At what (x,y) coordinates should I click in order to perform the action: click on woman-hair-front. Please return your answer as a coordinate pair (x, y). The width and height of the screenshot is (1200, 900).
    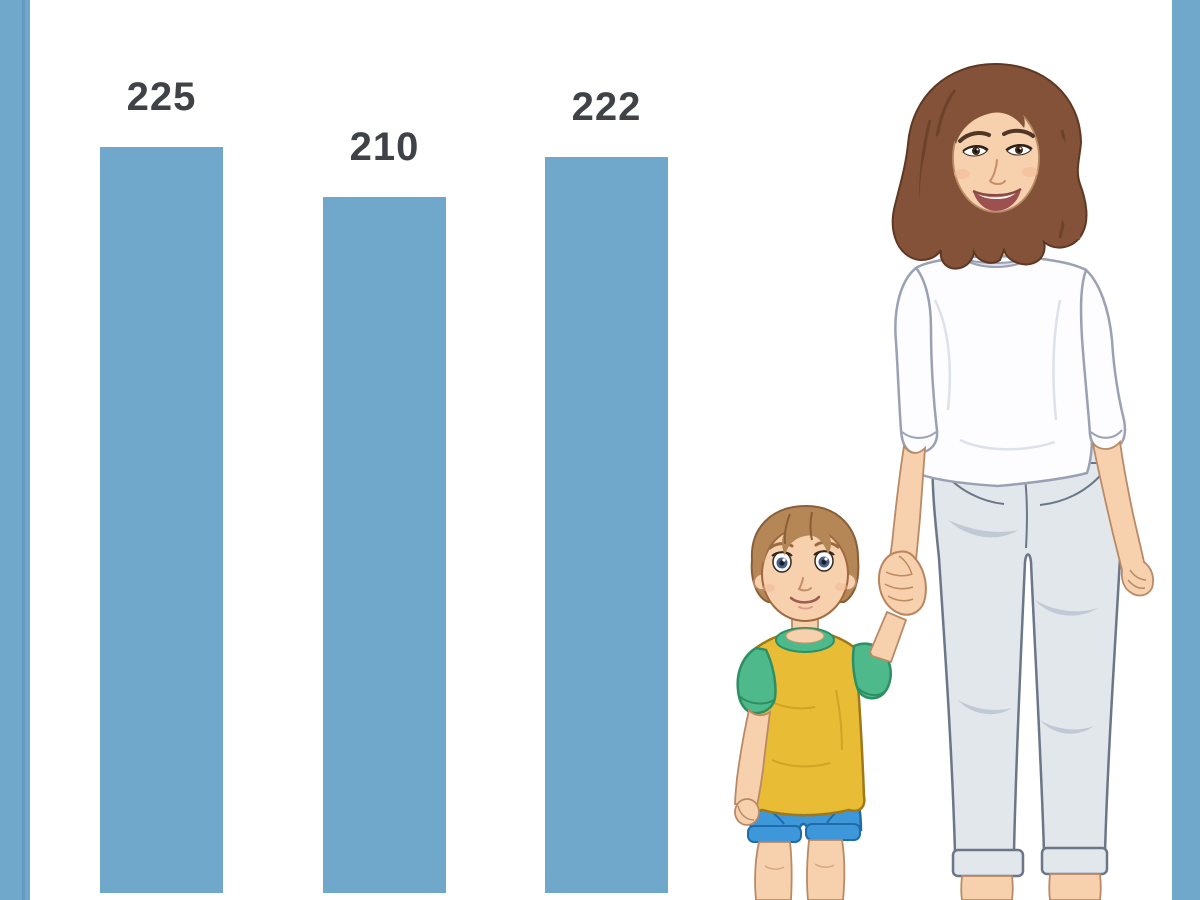
    Looking at the image, I should click on (998, 161).